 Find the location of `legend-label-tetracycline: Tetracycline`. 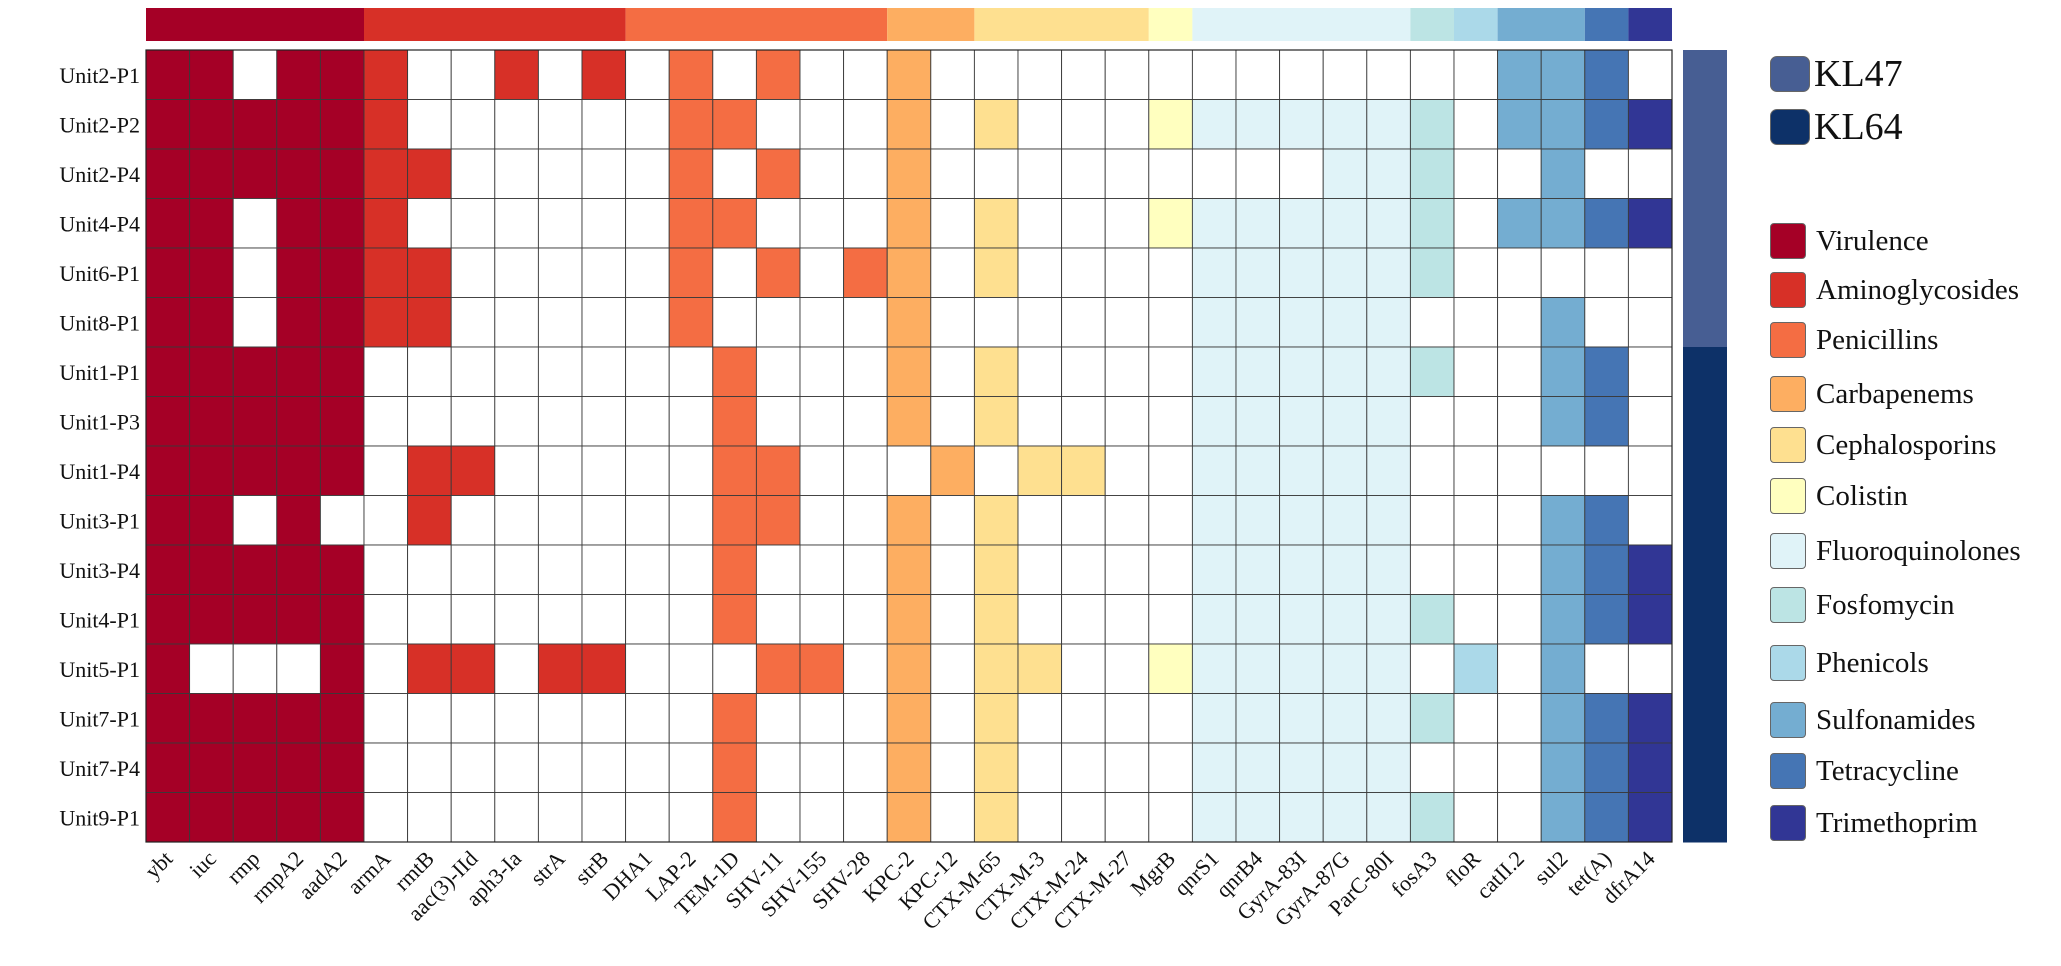

legend-label-tetracycline: Tetracycline is located at coordinates (1887, 770).